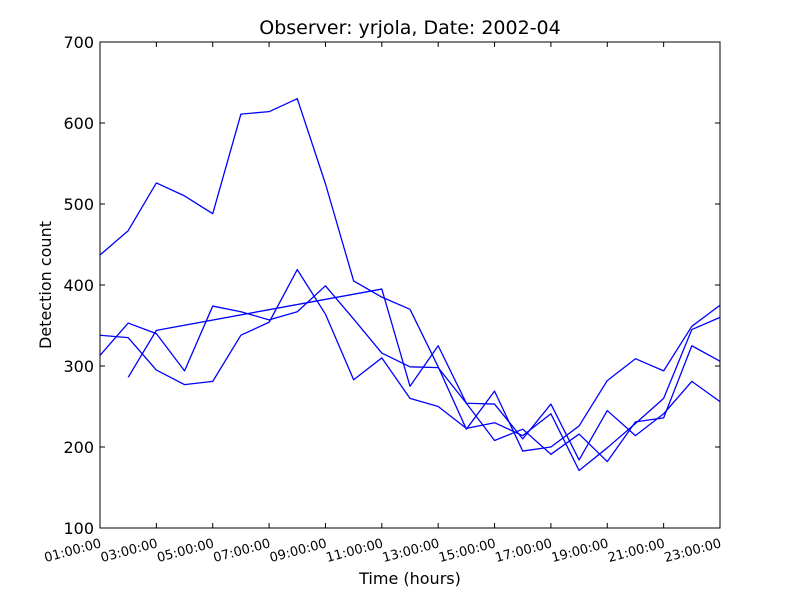 The width and height of the screenshot is (800, 600). What do you see at coordinates (78, 528) in the screenshot?
I see `y-tick-label: 100` at bounding box center [78, 528].